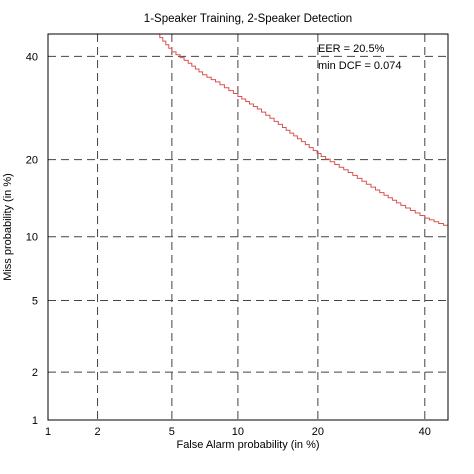 Image resolution: width=474 pixels, height=474 pixels. What do you see at coordinates (32, 161) in the screenshot?
I see `y-tick-label: 20` at bounding box center [32, 161].